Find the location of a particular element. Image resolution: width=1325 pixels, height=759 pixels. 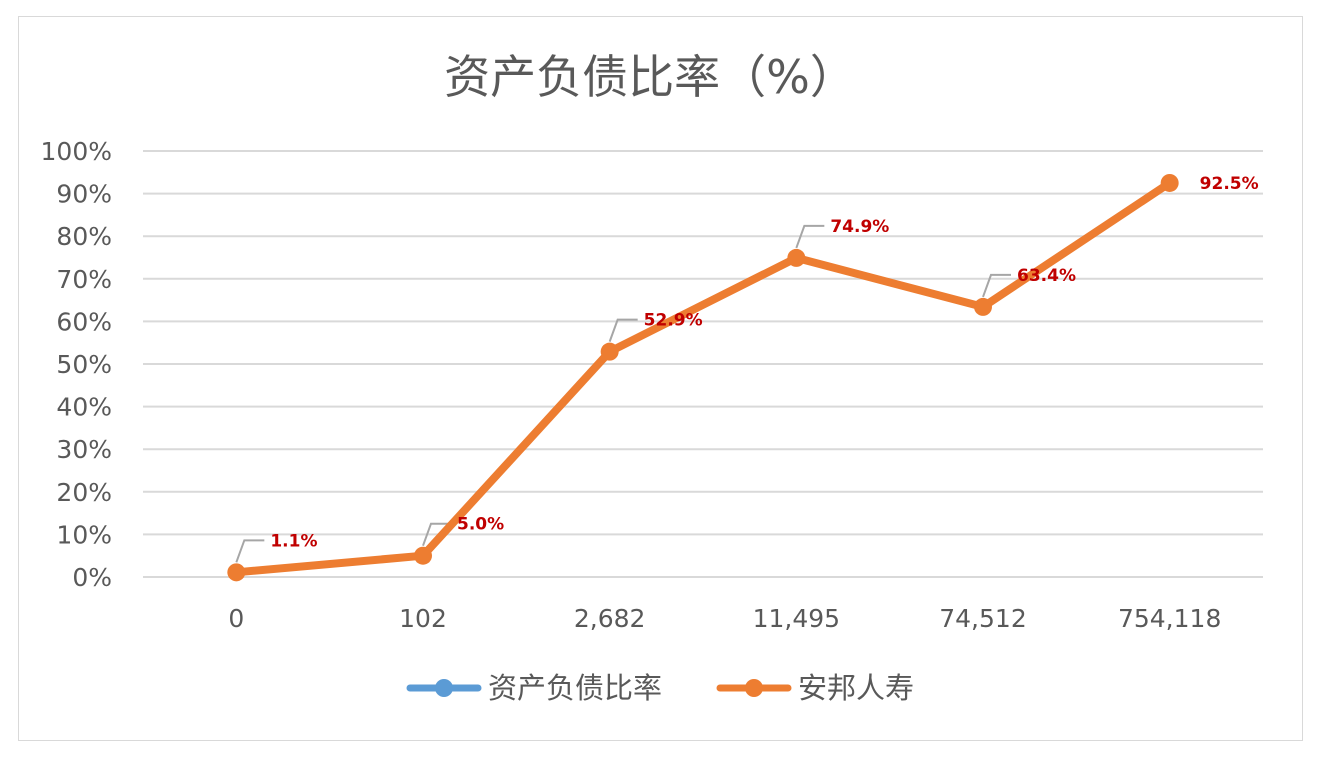

x-tick-label: 11,495 is located at coordinates (796, 618).